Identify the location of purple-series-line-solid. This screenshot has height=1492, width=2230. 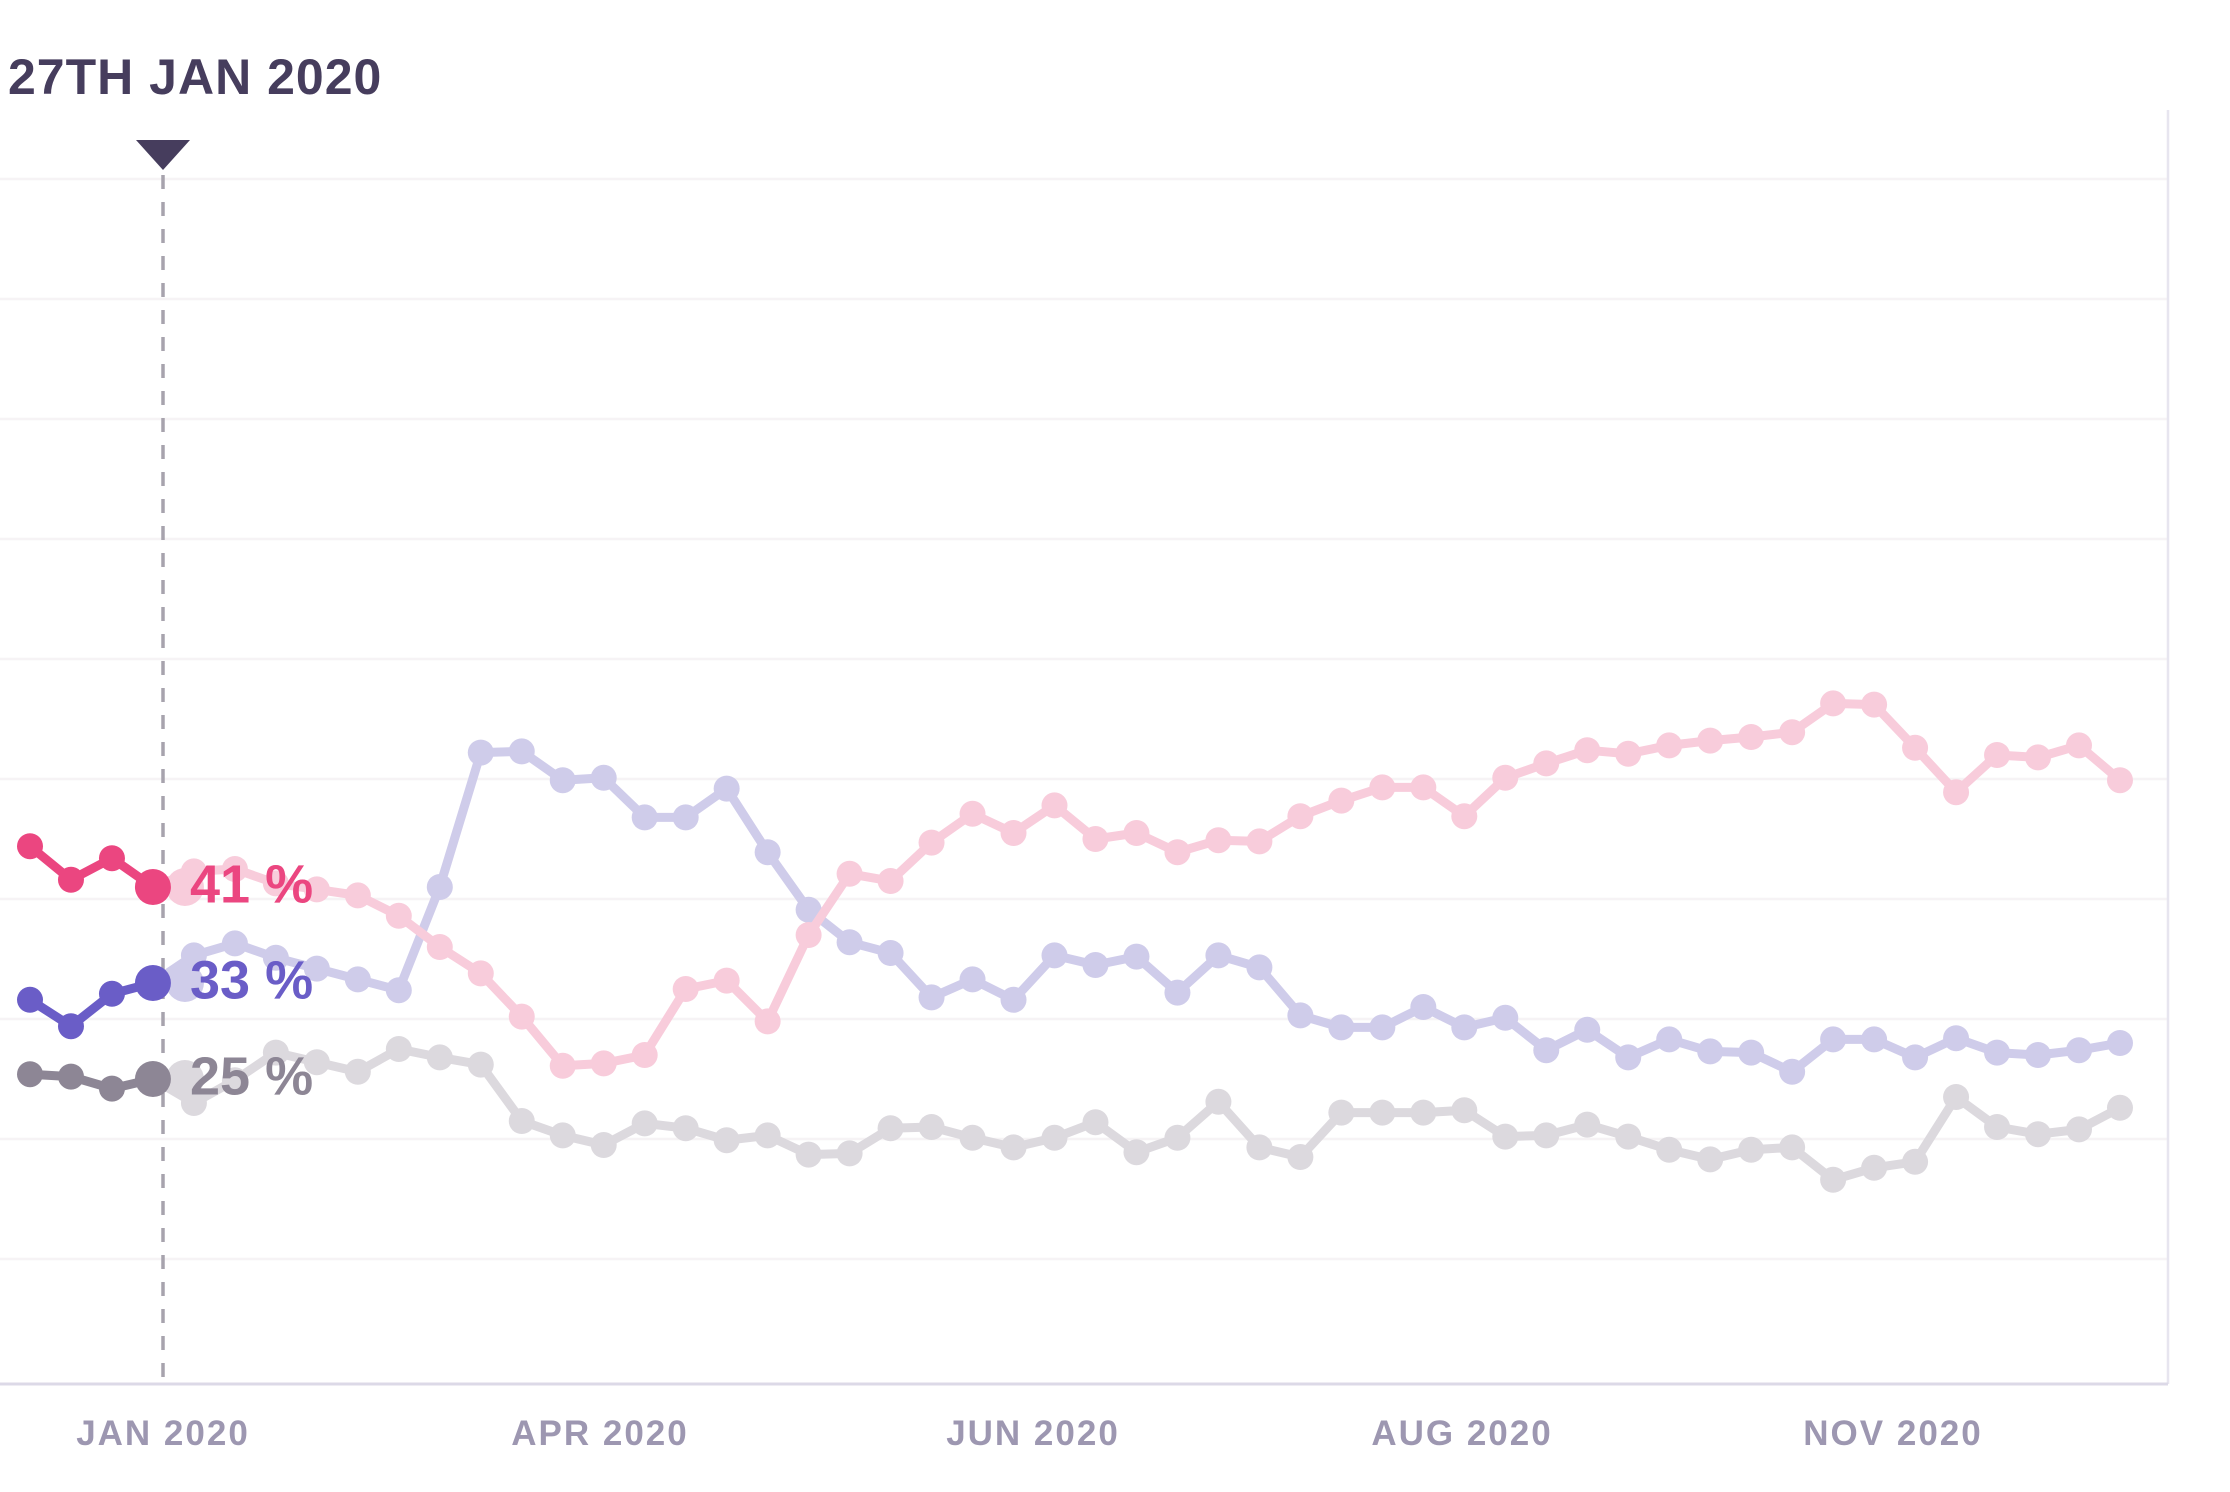
(91, 1004).